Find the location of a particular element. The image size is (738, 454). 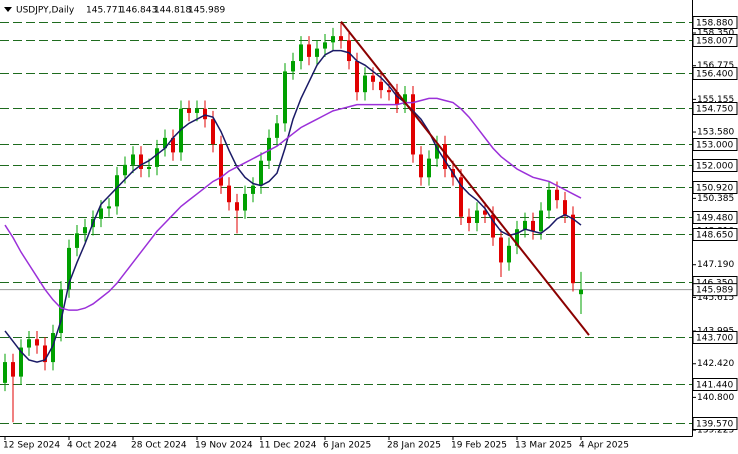

level-label: 149.480 is located at coordinates (714, 219).